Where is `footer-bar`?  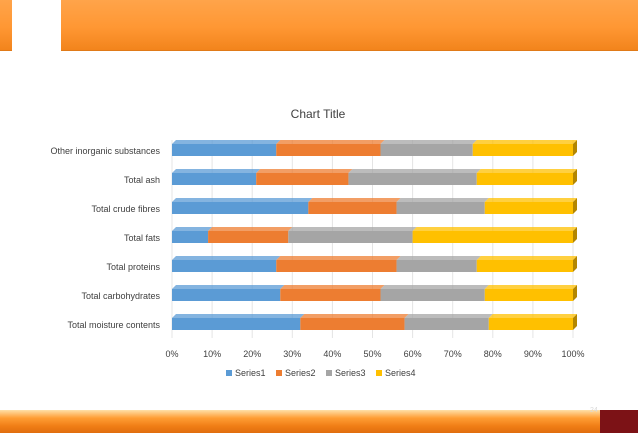 footer-bar is located at coordinates (300, 421).